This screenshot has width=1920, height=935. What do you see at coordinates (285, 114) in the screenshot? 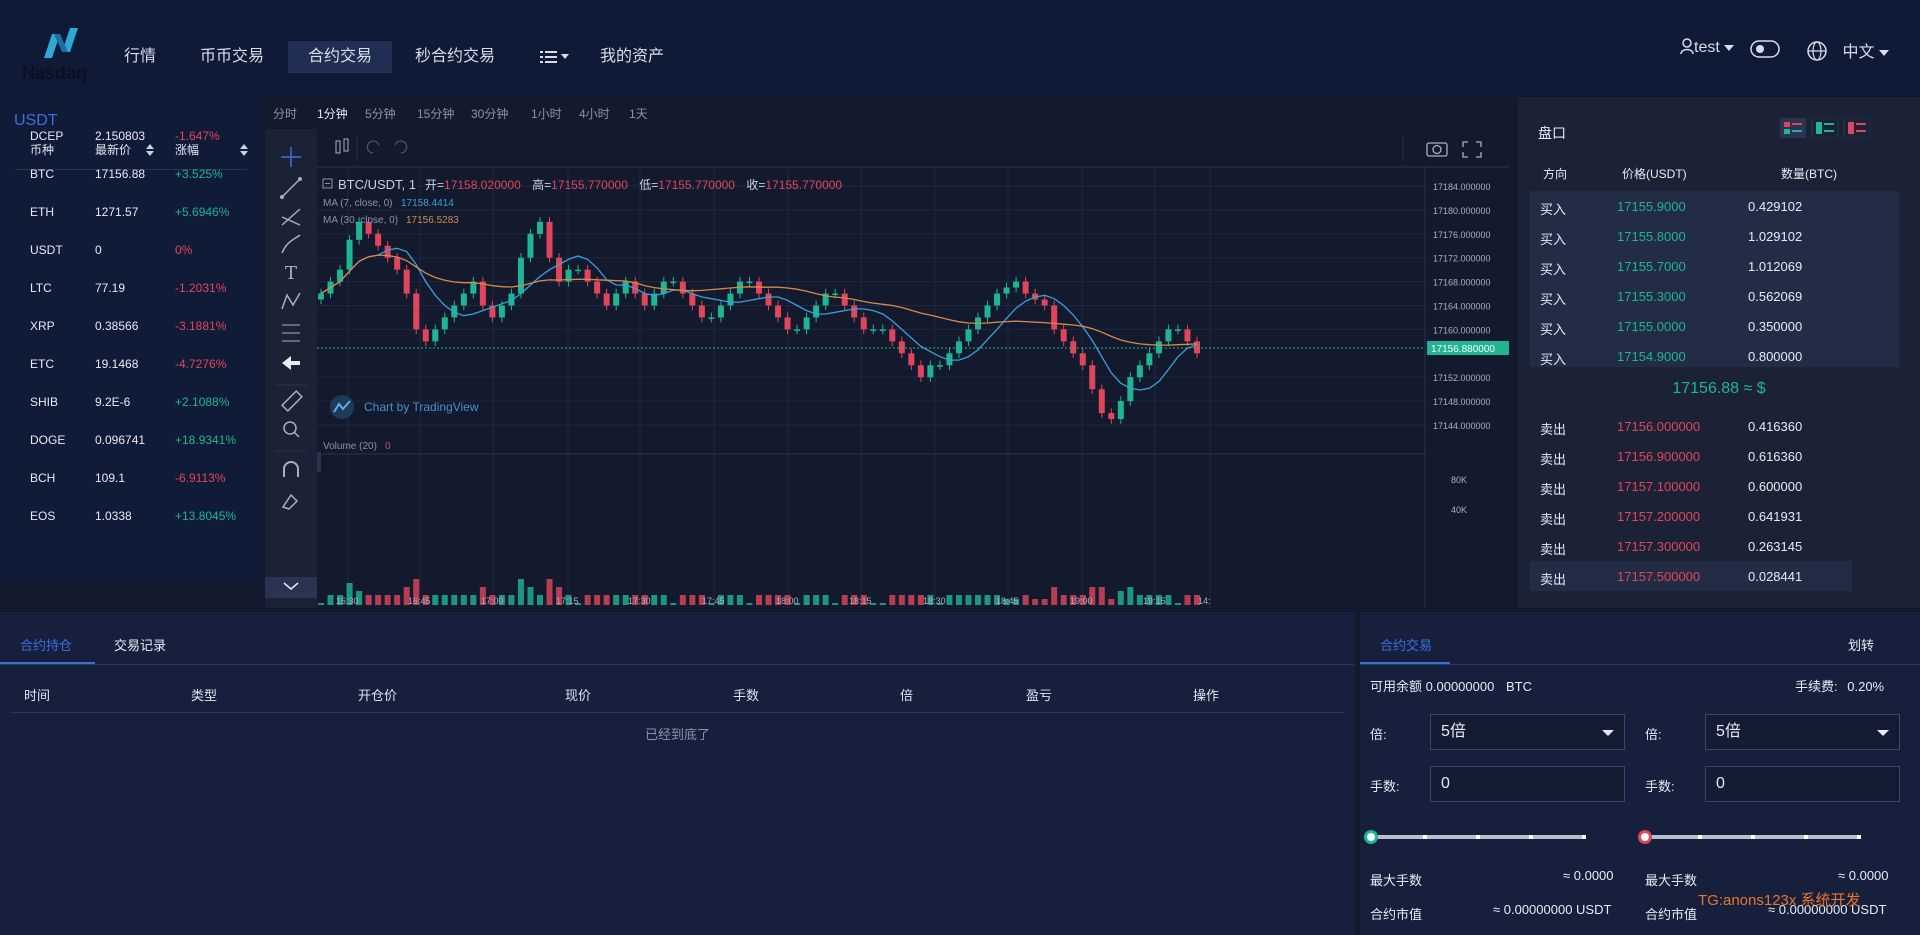
I see `interval-option: 分时` at bounding box center [285, 114].